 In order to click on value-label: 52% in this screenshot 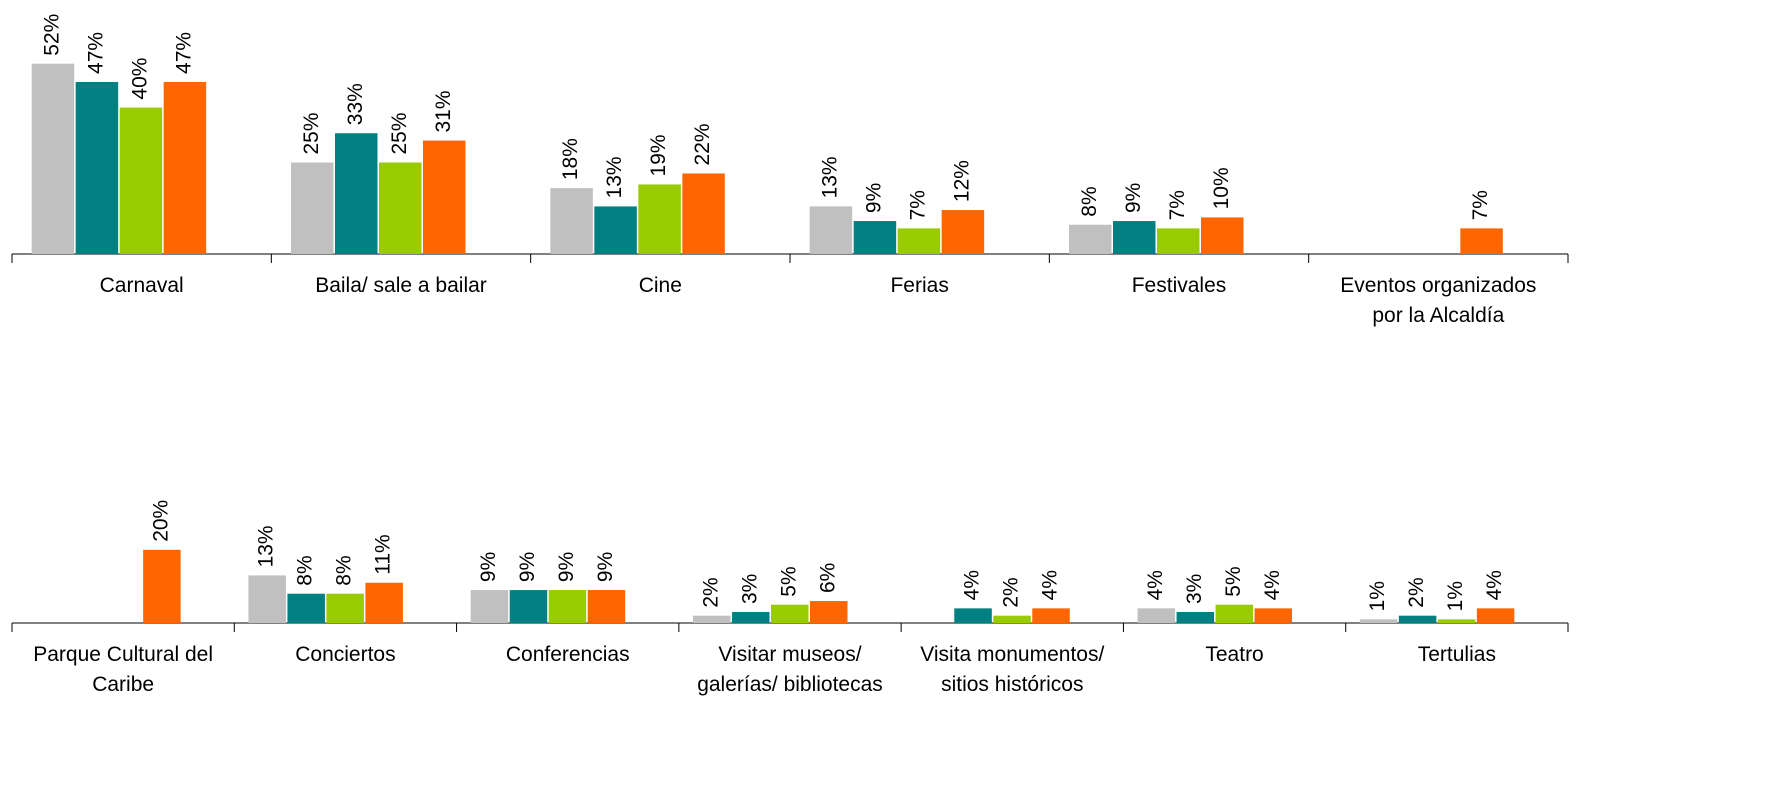, I will do `click(51, 35)`.